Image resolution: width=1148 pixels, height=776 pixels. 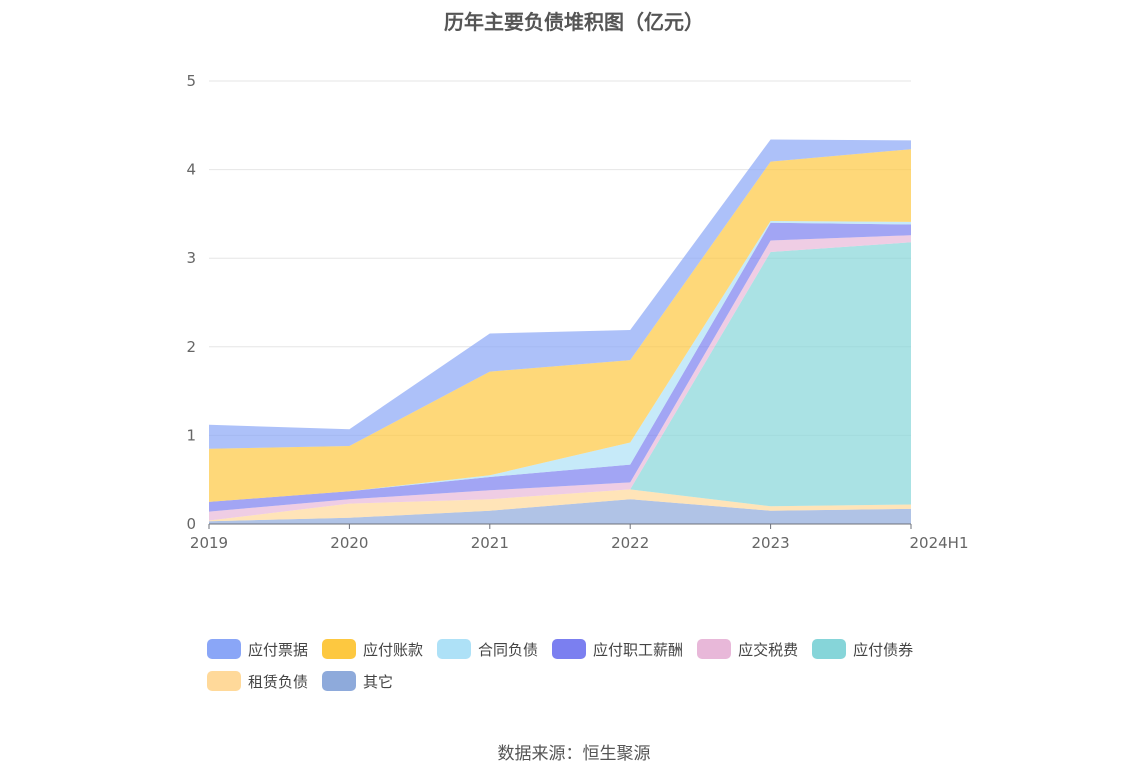 I want to click on legend-item-taxes-payable: 应交税费, so click(x=747, y=649).